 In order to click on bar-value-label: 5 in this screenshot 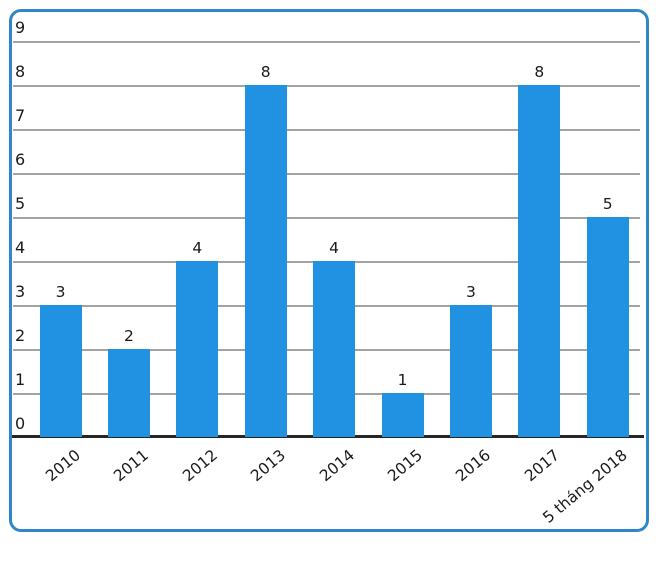, I will do `click(607, 204)`.